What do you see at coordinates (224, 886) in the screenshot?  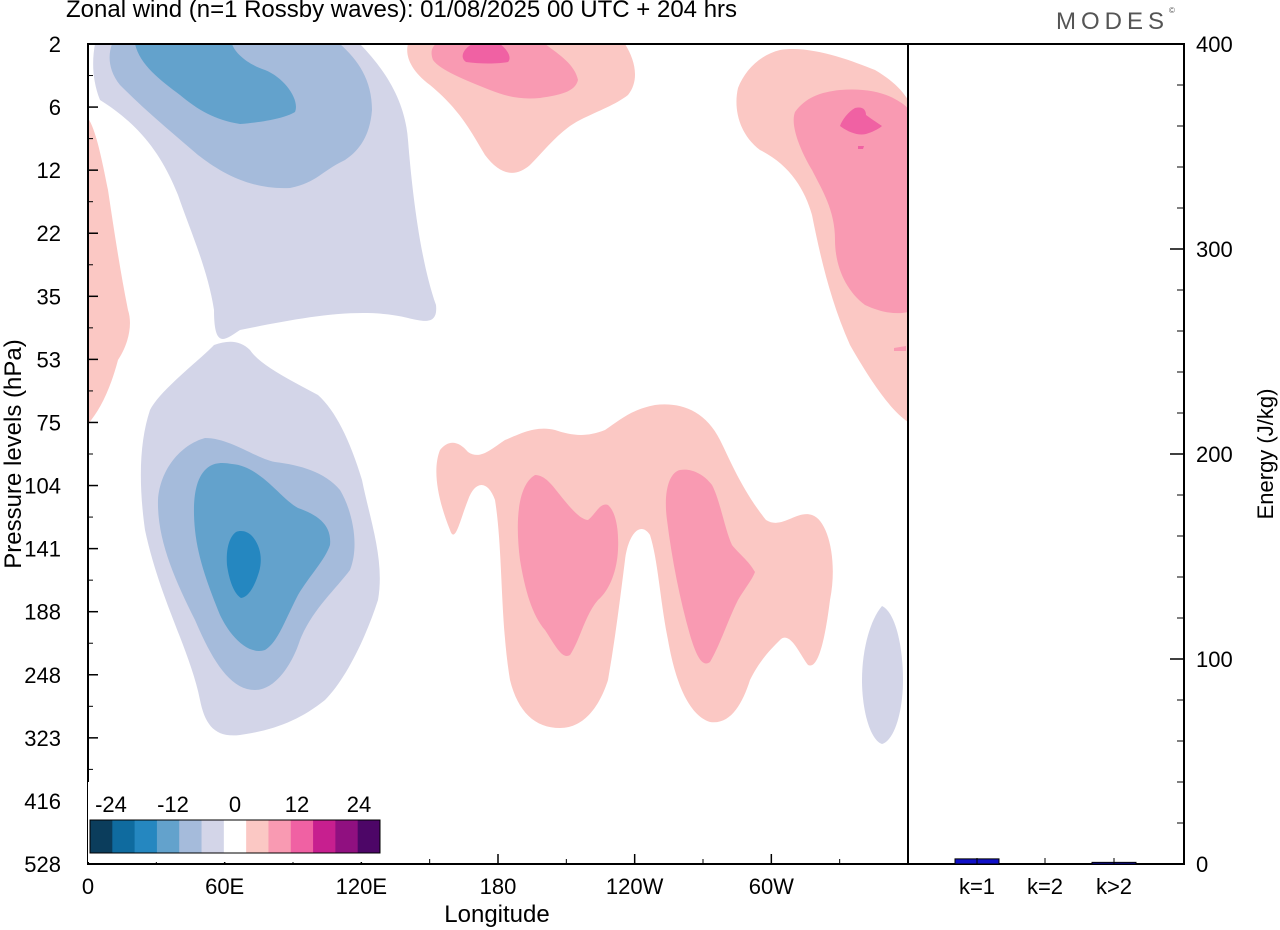 I see `x-tick-label: 60E` at bounding box center [224, 886].